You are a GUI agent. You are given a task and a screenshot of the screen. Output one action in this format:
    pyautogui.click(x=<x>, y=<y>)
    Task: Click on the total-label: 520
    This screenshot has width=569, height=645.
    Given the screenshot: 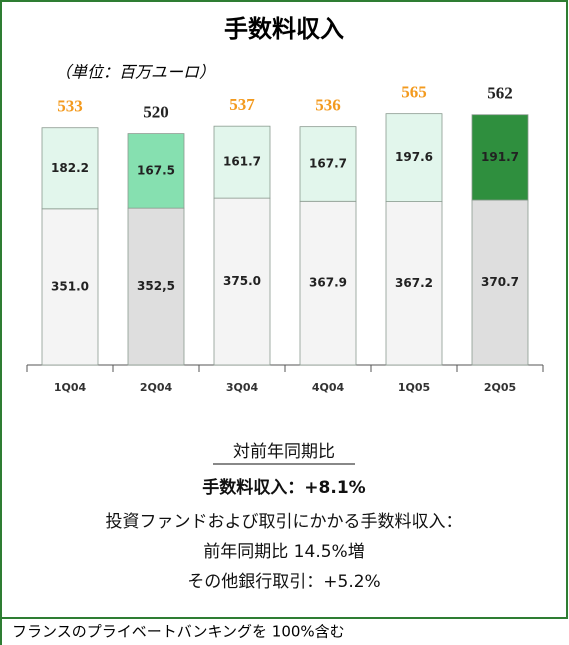 What is the action you would take?
    pyautogui.click(x=156, y=112)
    